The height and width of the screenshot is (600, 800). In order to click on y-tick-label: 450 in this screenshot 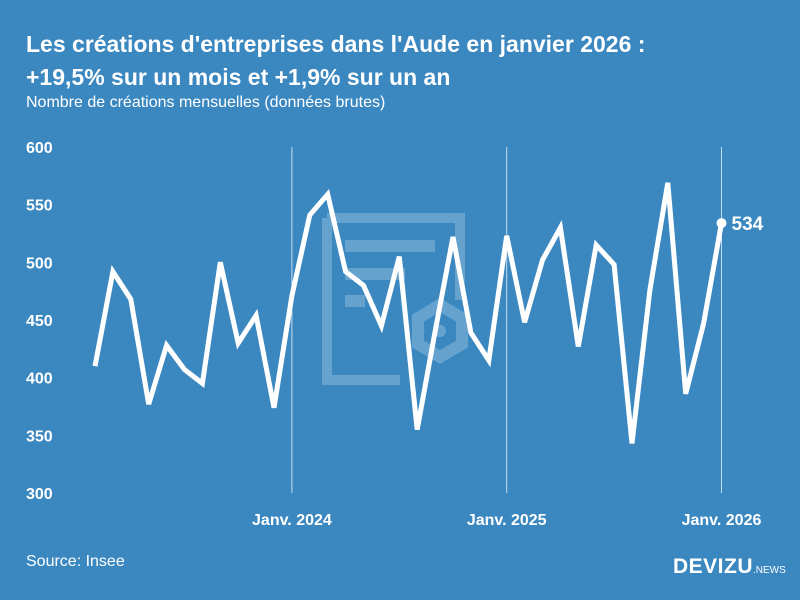, I will do `click(39, 321)`.